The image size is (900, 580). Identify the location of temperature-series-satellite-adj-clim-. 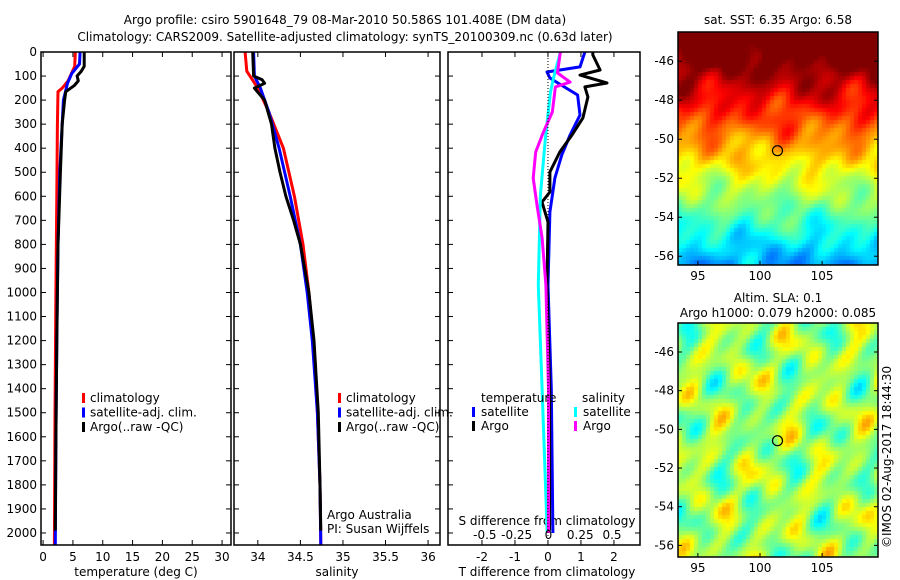
(67, 298).